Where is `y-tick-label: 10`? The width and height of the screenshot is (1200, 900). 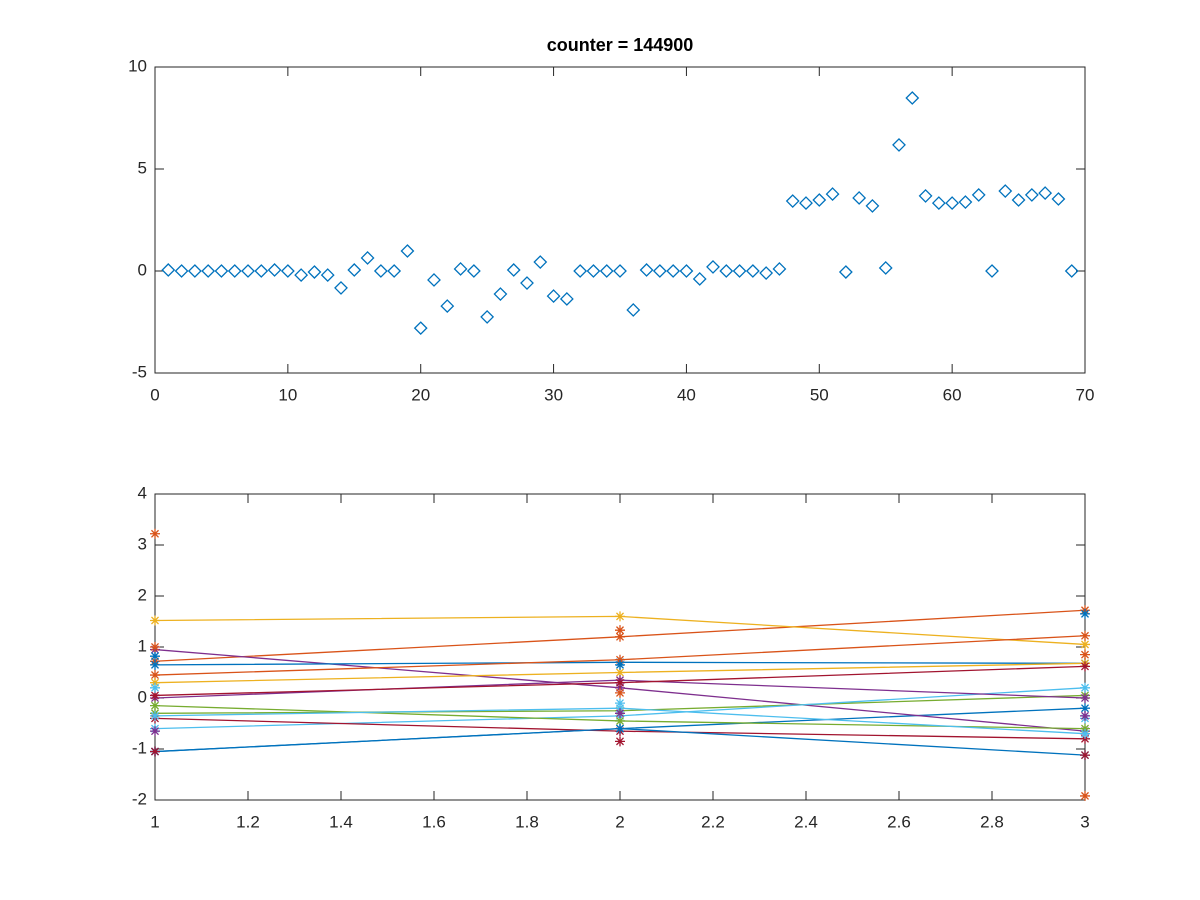
y-tick-label: 10 is located at coordinates (137, 65).